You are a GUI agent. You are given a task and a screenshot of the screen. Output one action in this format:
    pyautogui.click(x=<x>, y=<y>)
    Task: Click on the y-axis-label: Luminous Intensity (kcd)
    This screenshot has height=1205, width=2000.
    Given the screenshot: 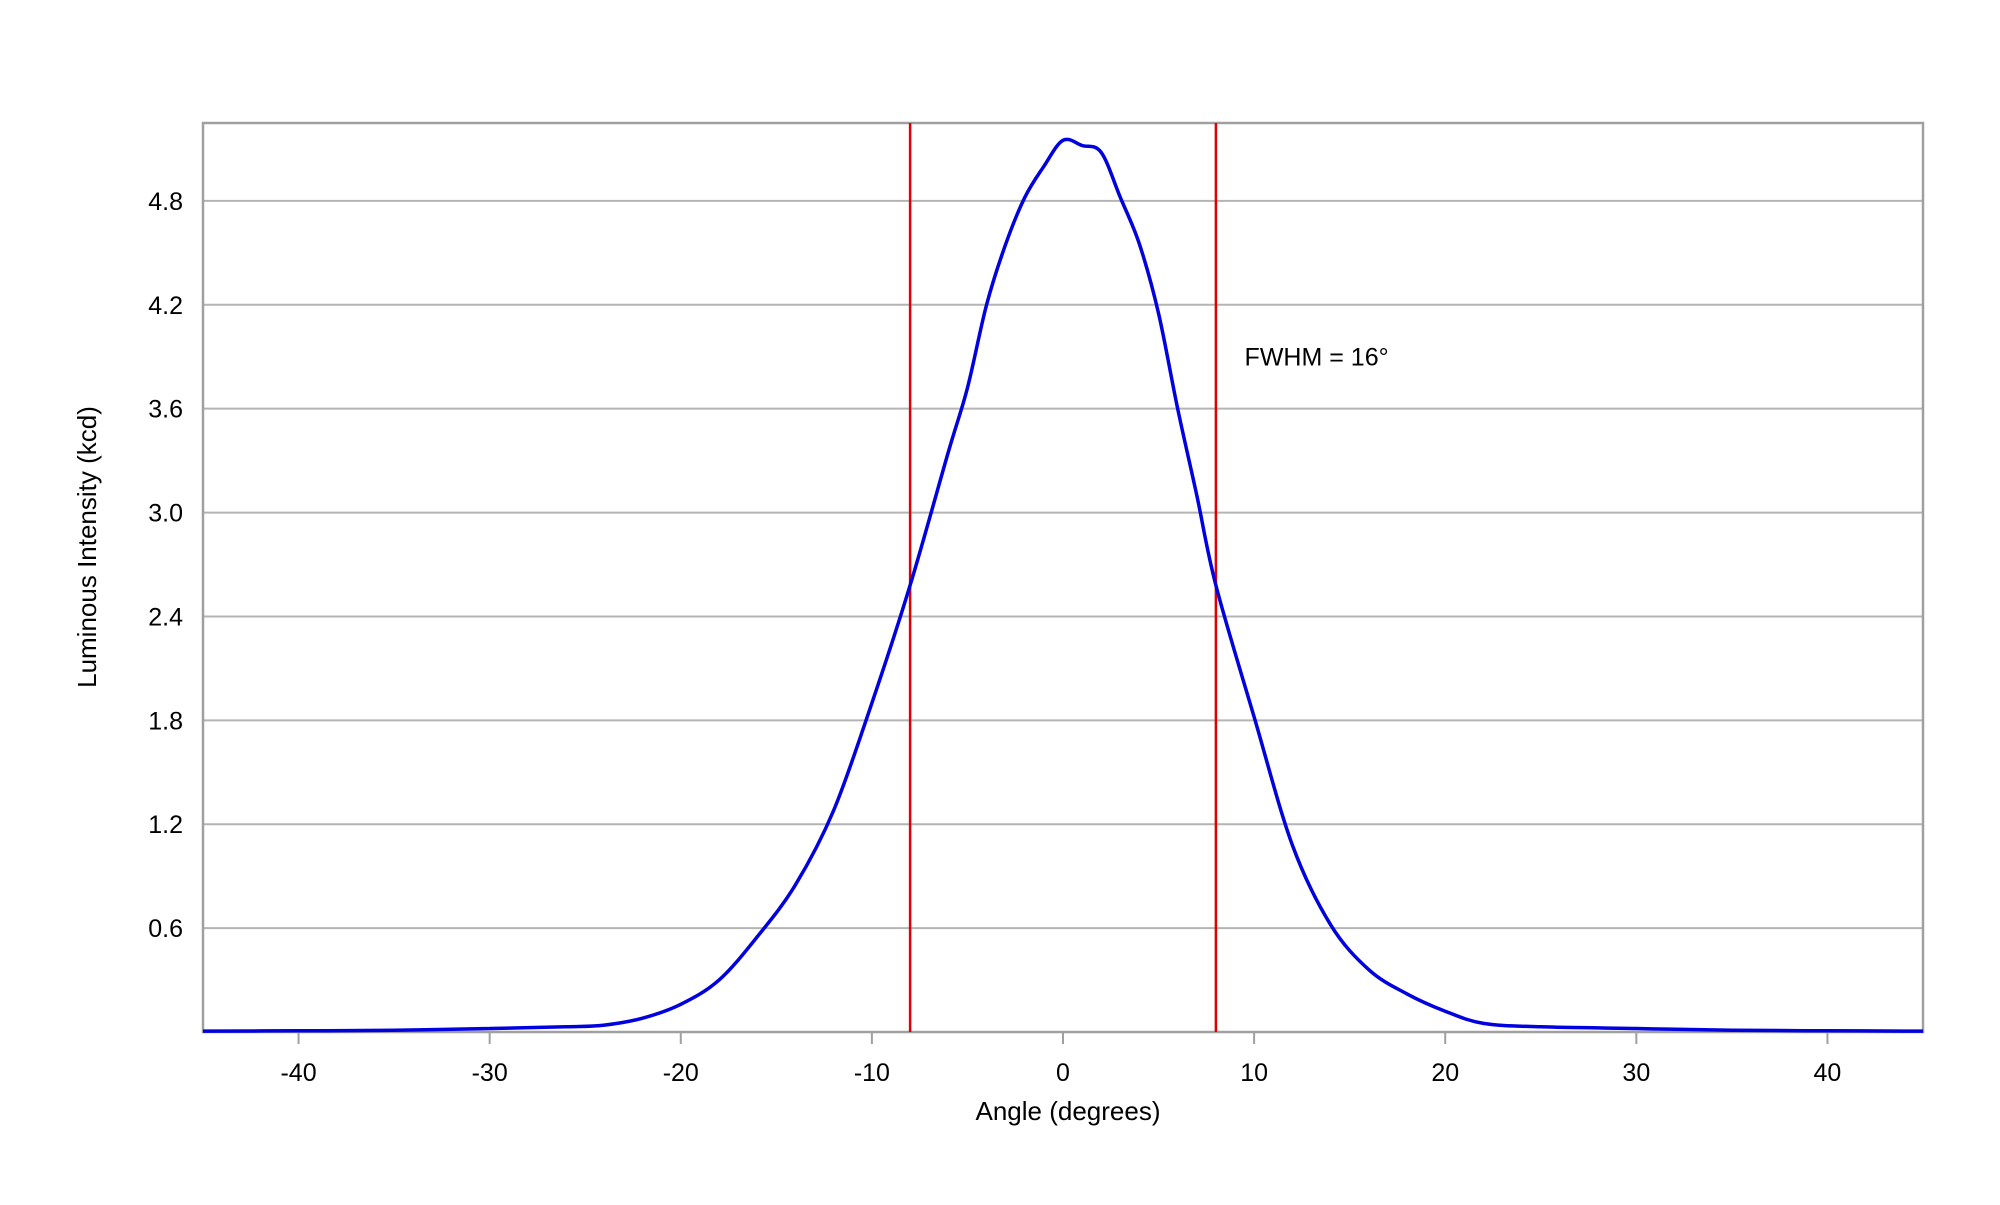 What is the action you would take?
    pyautogui.click(x=87, y=547)
    